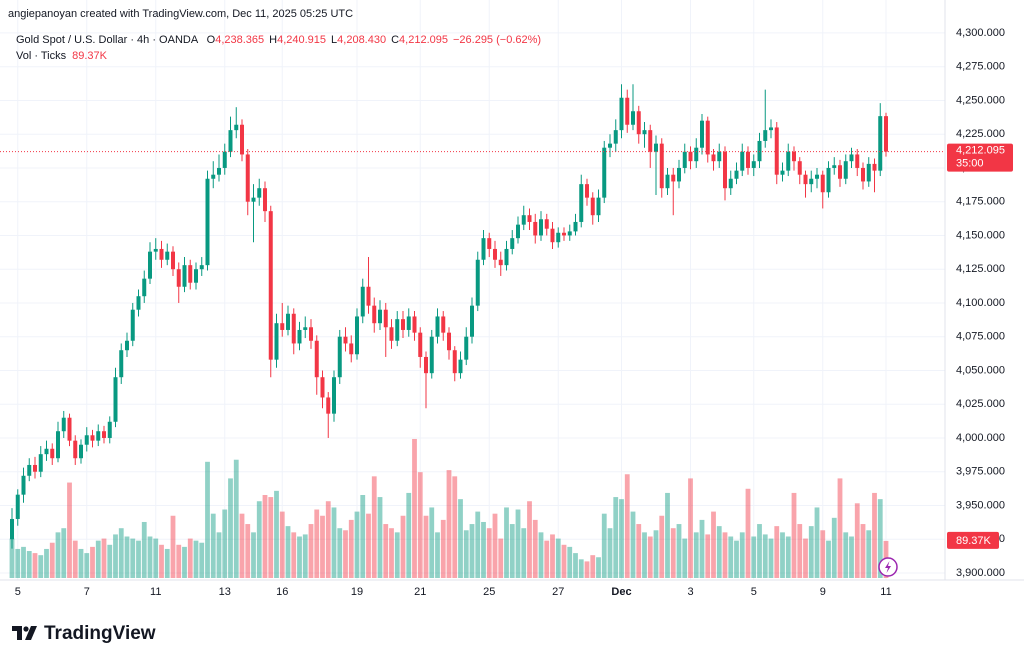 This screenshot has height=661, width=1024. I want to click on volume-value: 89.37K, so click(90, 56).